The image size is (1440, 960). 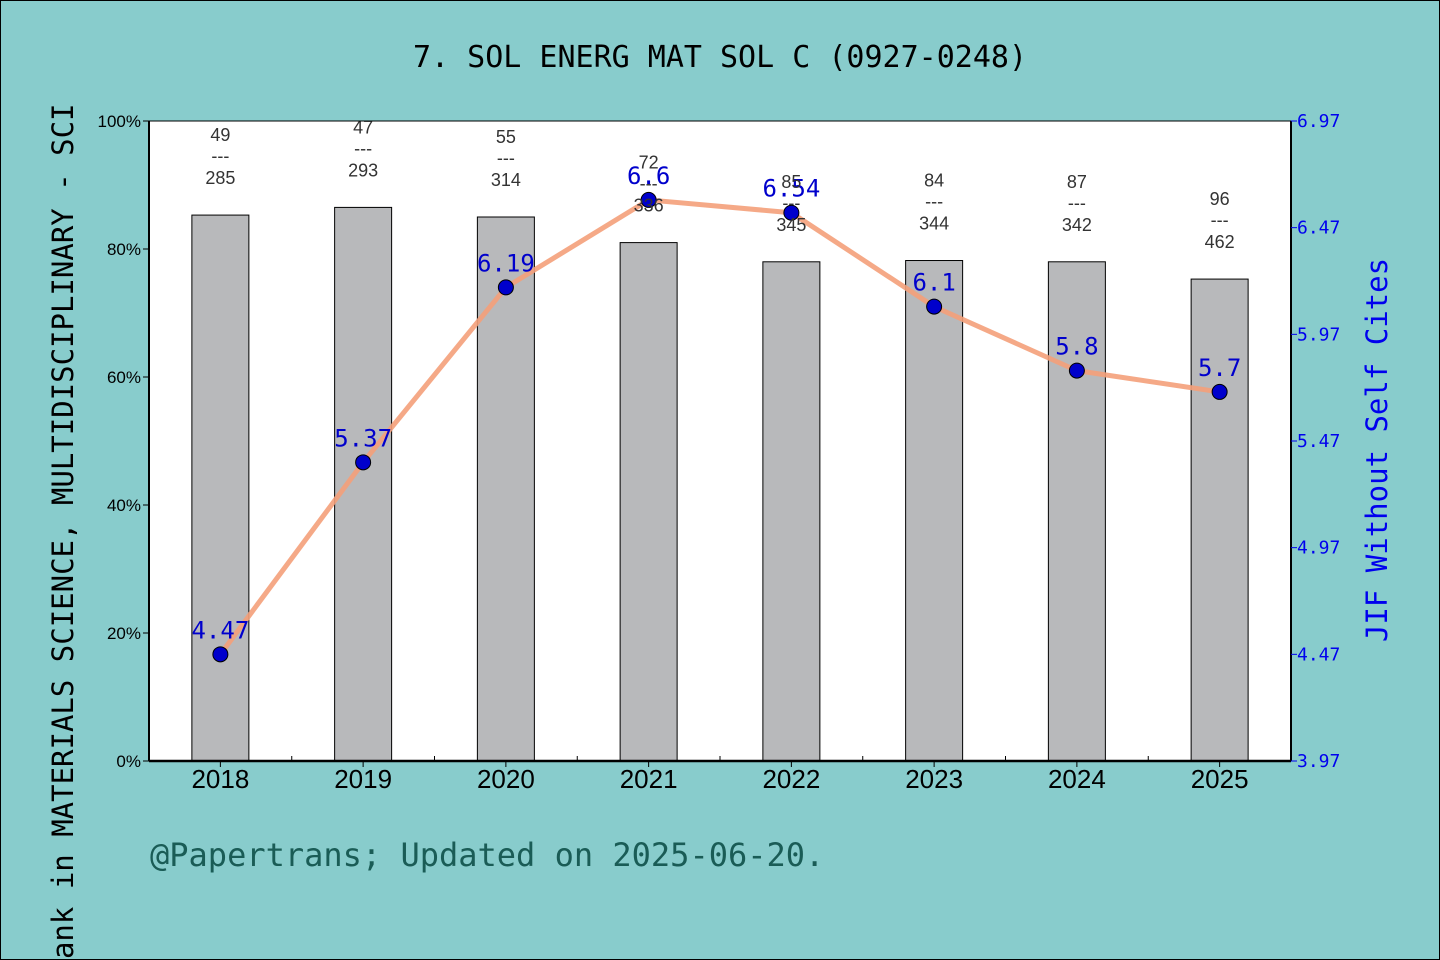 I want to click on bar-2018, so click(x=220, y=488).